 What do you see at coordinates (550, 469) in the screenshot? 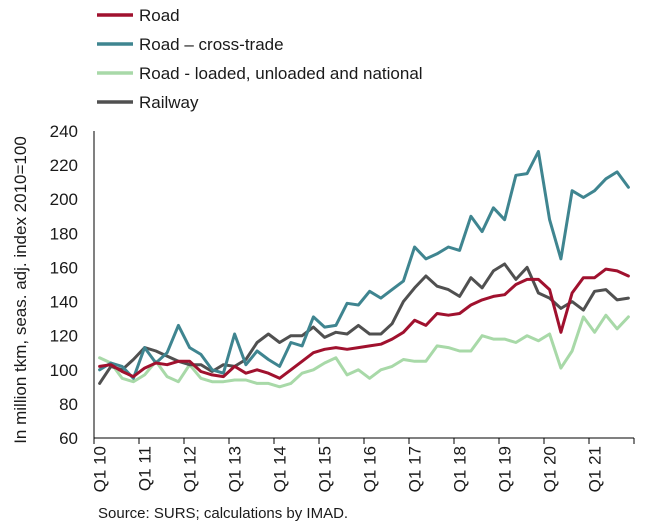
I see `x-tick-label: Q1 20` at bounding box center [550, 469].